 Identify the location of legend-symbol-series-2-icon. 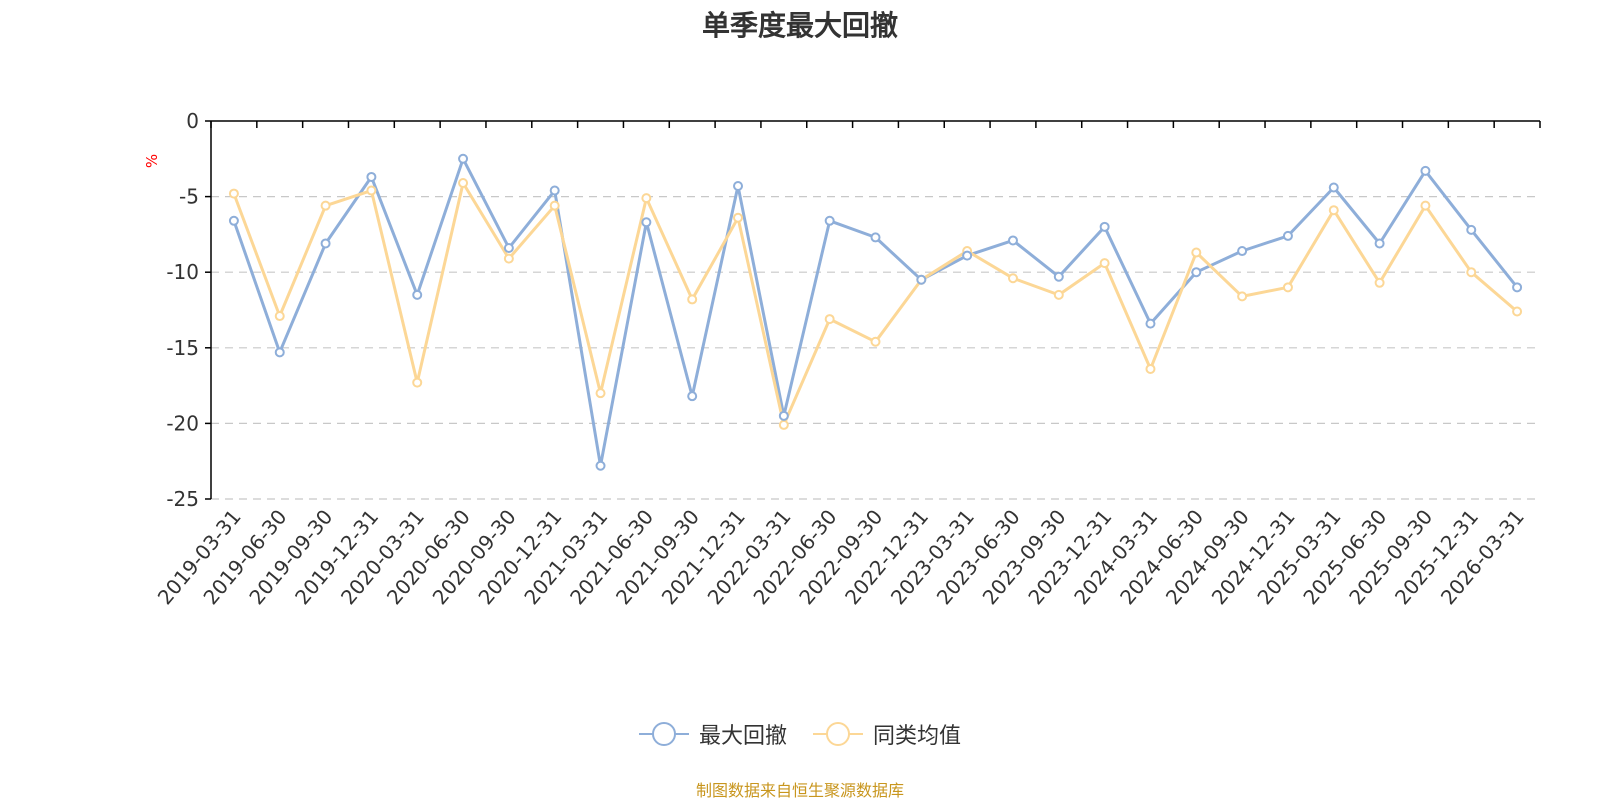
(838, 734).